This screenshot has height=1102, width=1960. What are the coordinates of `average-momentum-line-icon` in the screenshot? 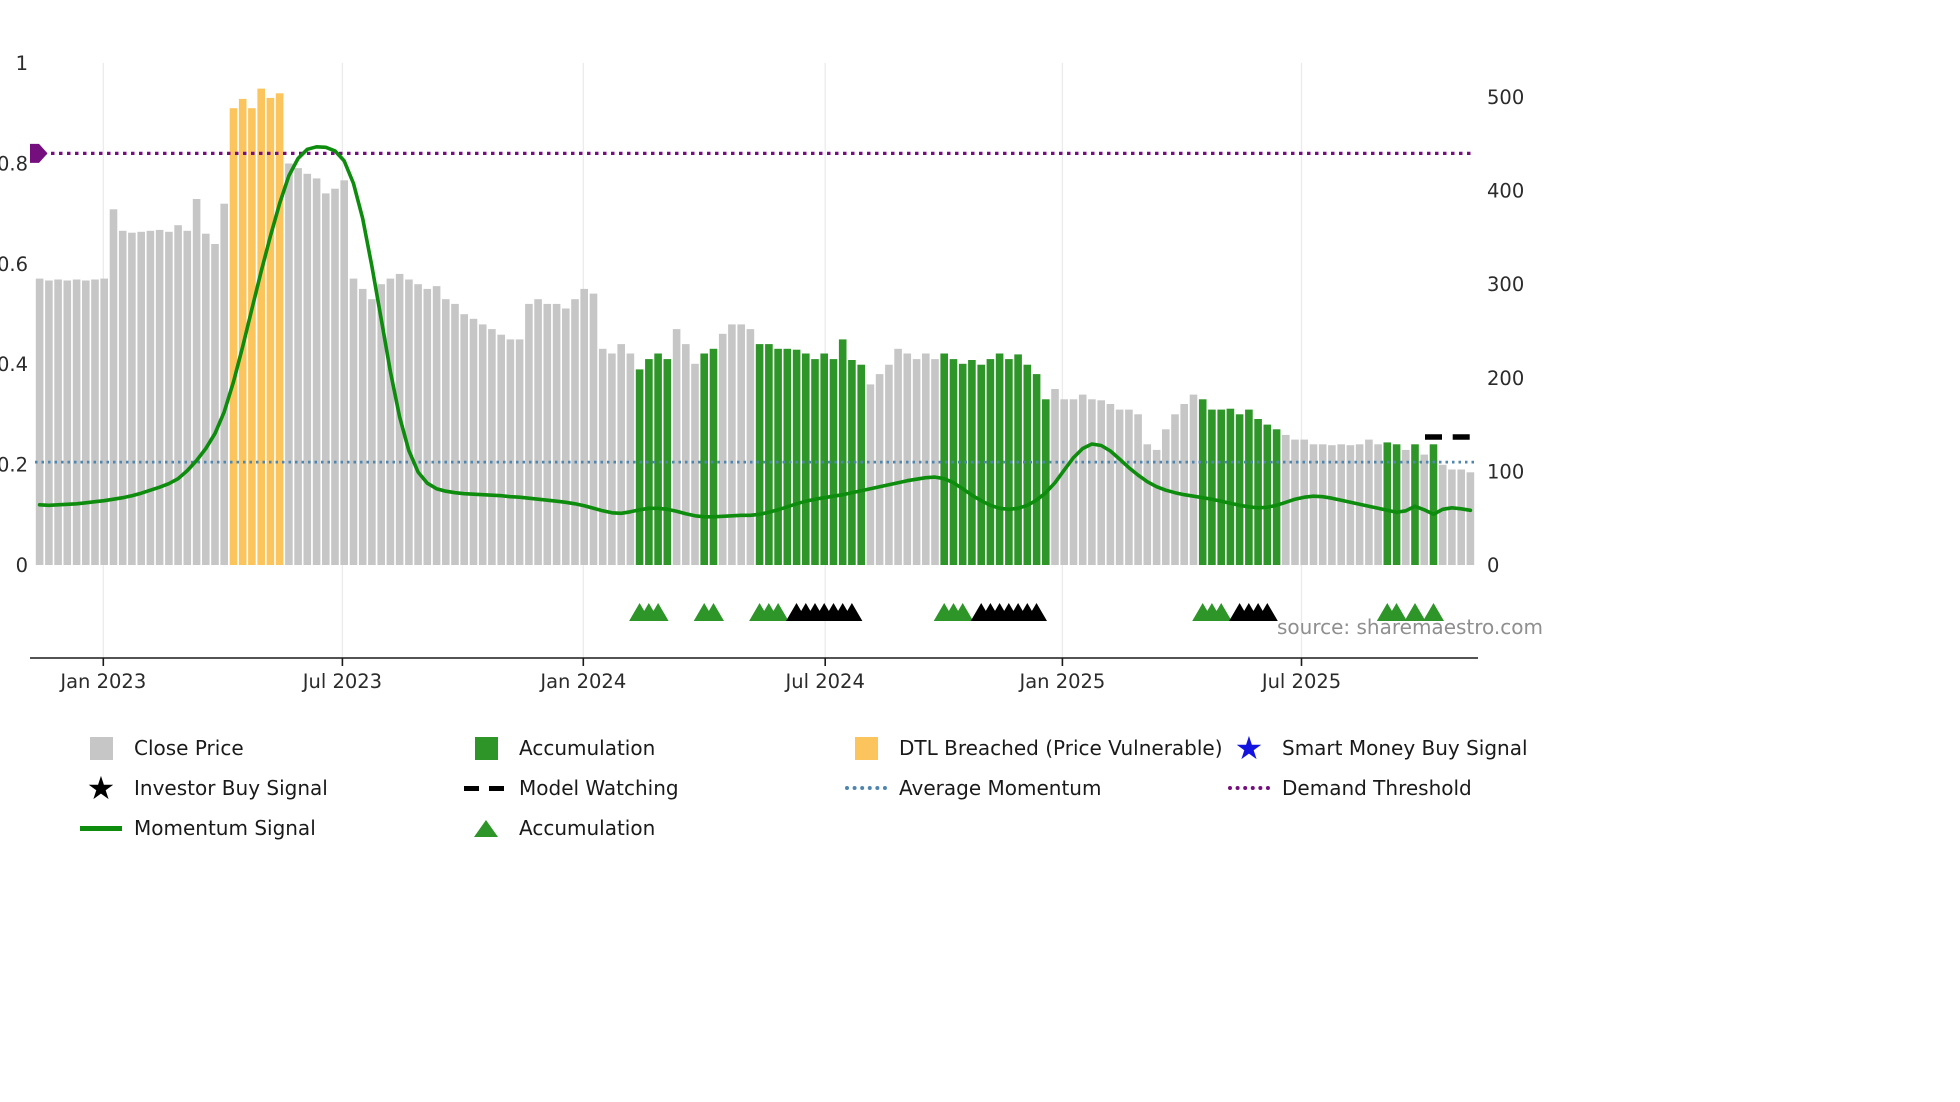 It's located at (866, 788).